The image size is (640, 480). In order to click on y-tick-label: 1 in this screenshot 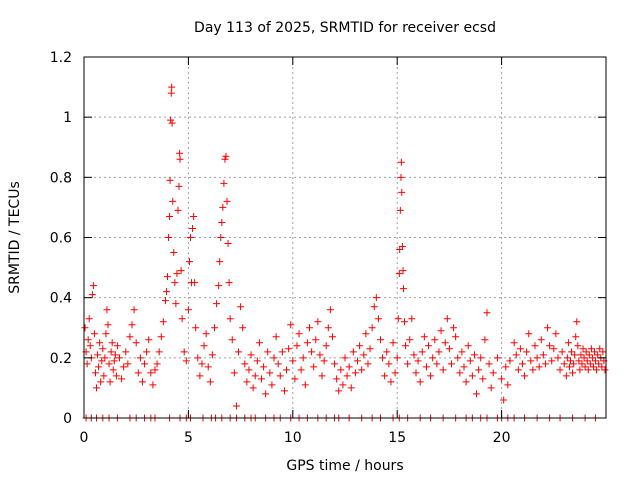, I will do `click(67, 118)`.